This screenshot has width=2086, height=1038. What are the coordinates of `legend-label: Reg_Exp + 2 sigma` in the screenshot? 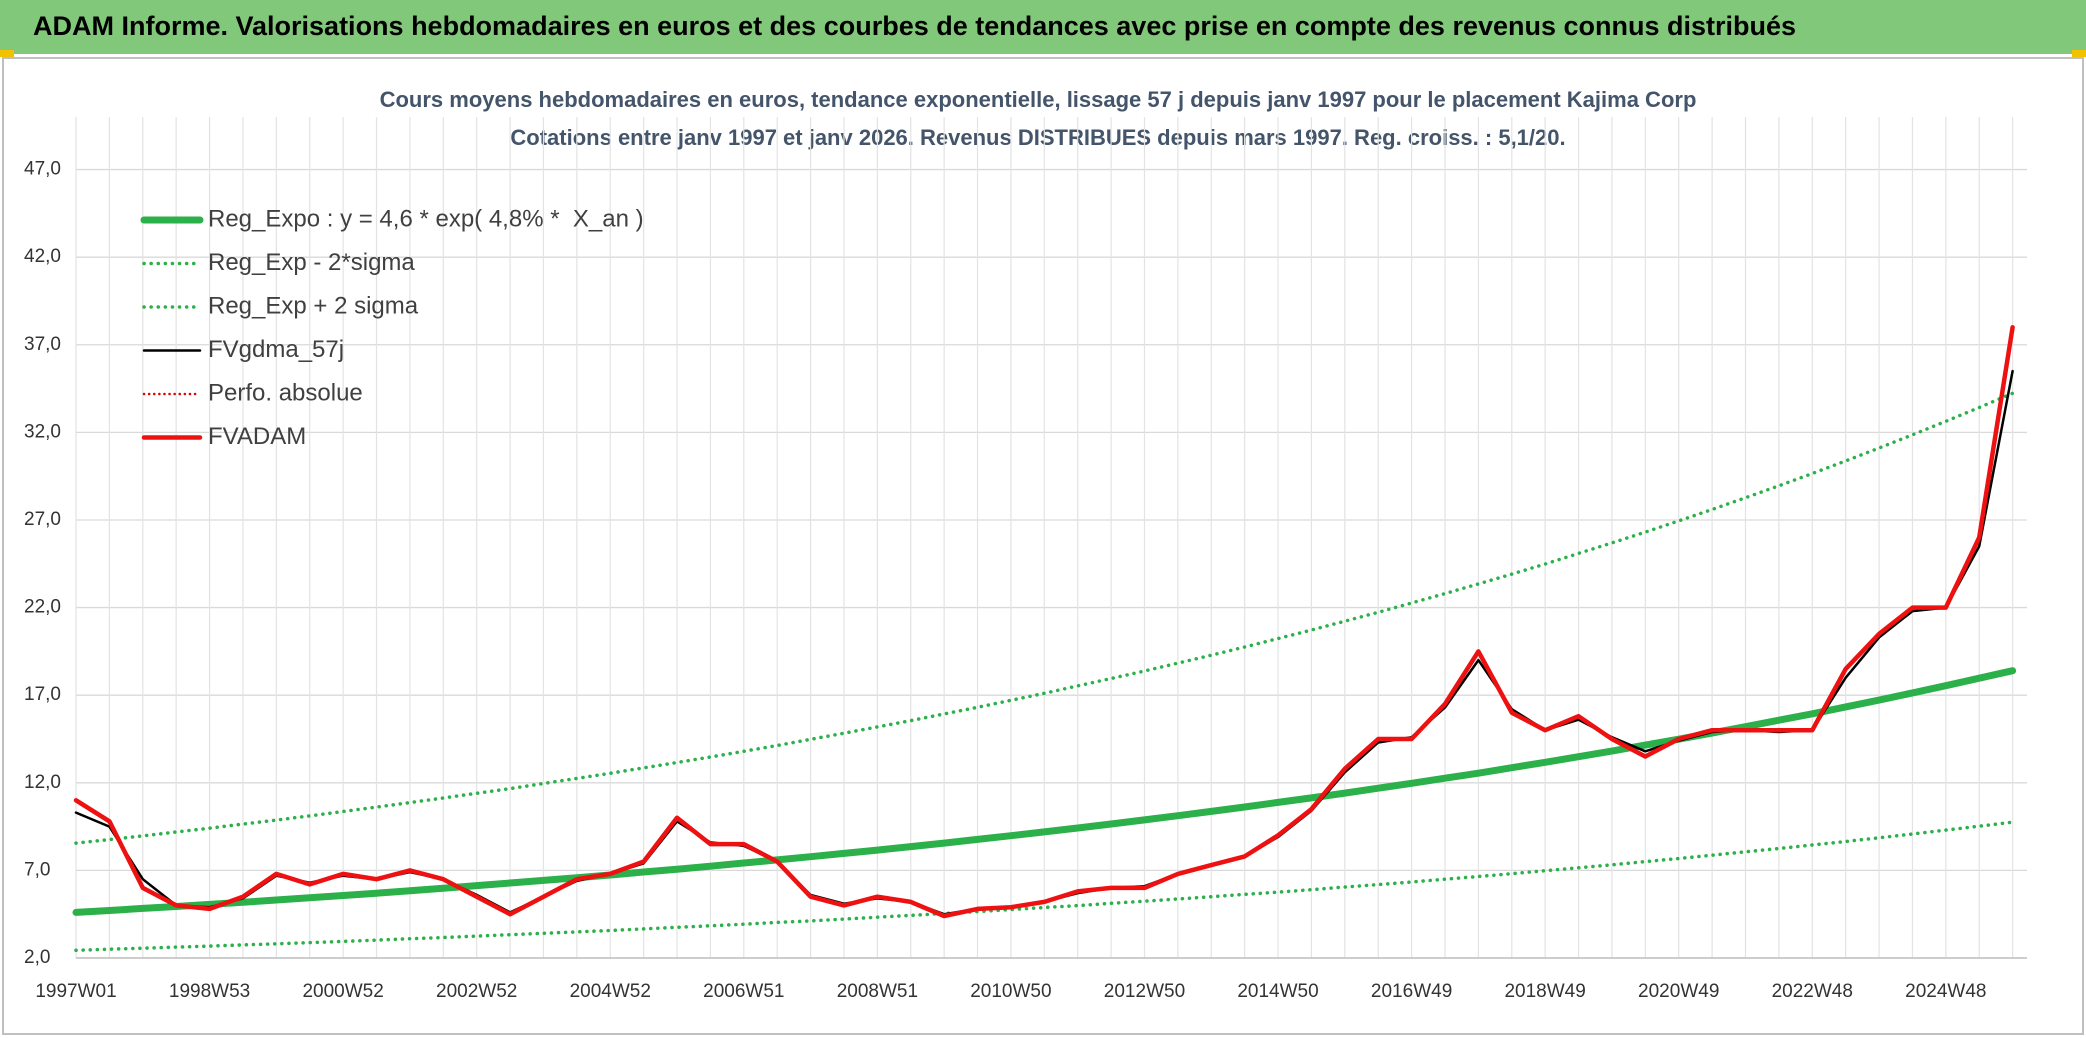 It's located at (313, 305).